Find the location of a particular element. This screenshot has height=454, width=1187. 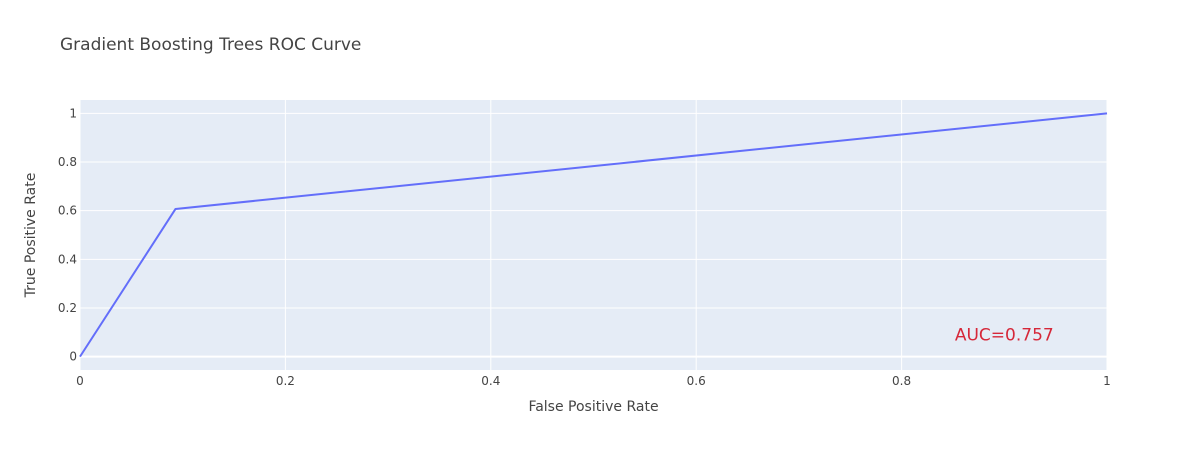

y-tick-label: 0.4 is located at coordinates (67, 259).